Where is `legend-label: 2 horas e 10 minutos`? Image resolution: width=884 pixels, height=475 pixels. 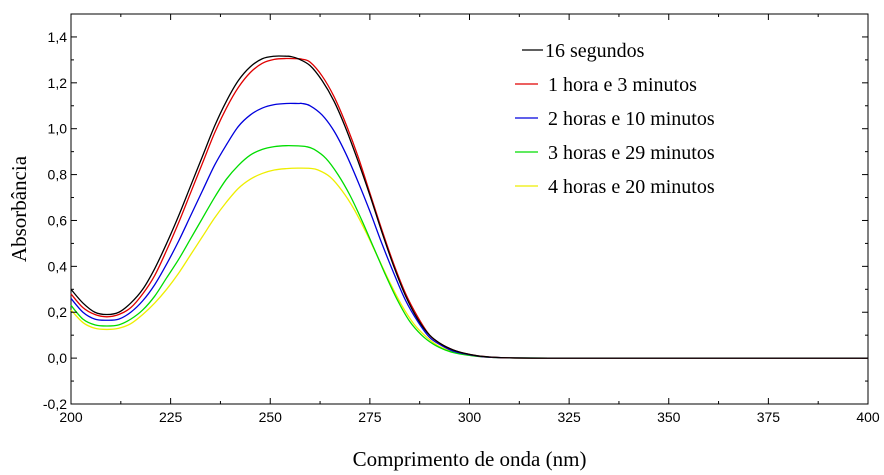 legend-label: 2 horas e 10 minutos is located at coordinates (631, 119).